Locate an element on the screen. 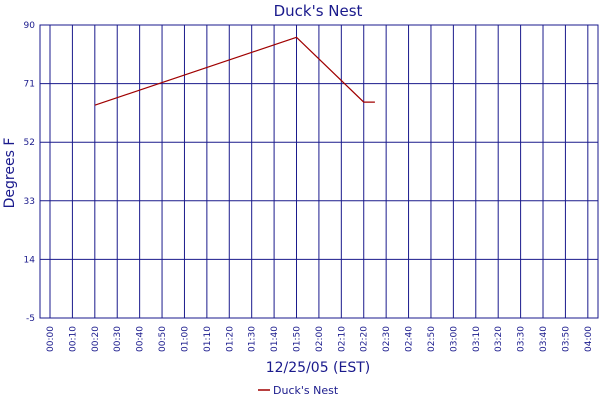 The width and height of the screenshot is (600, 400). y-tick-label: 71 is located at coordinates (29, 85).